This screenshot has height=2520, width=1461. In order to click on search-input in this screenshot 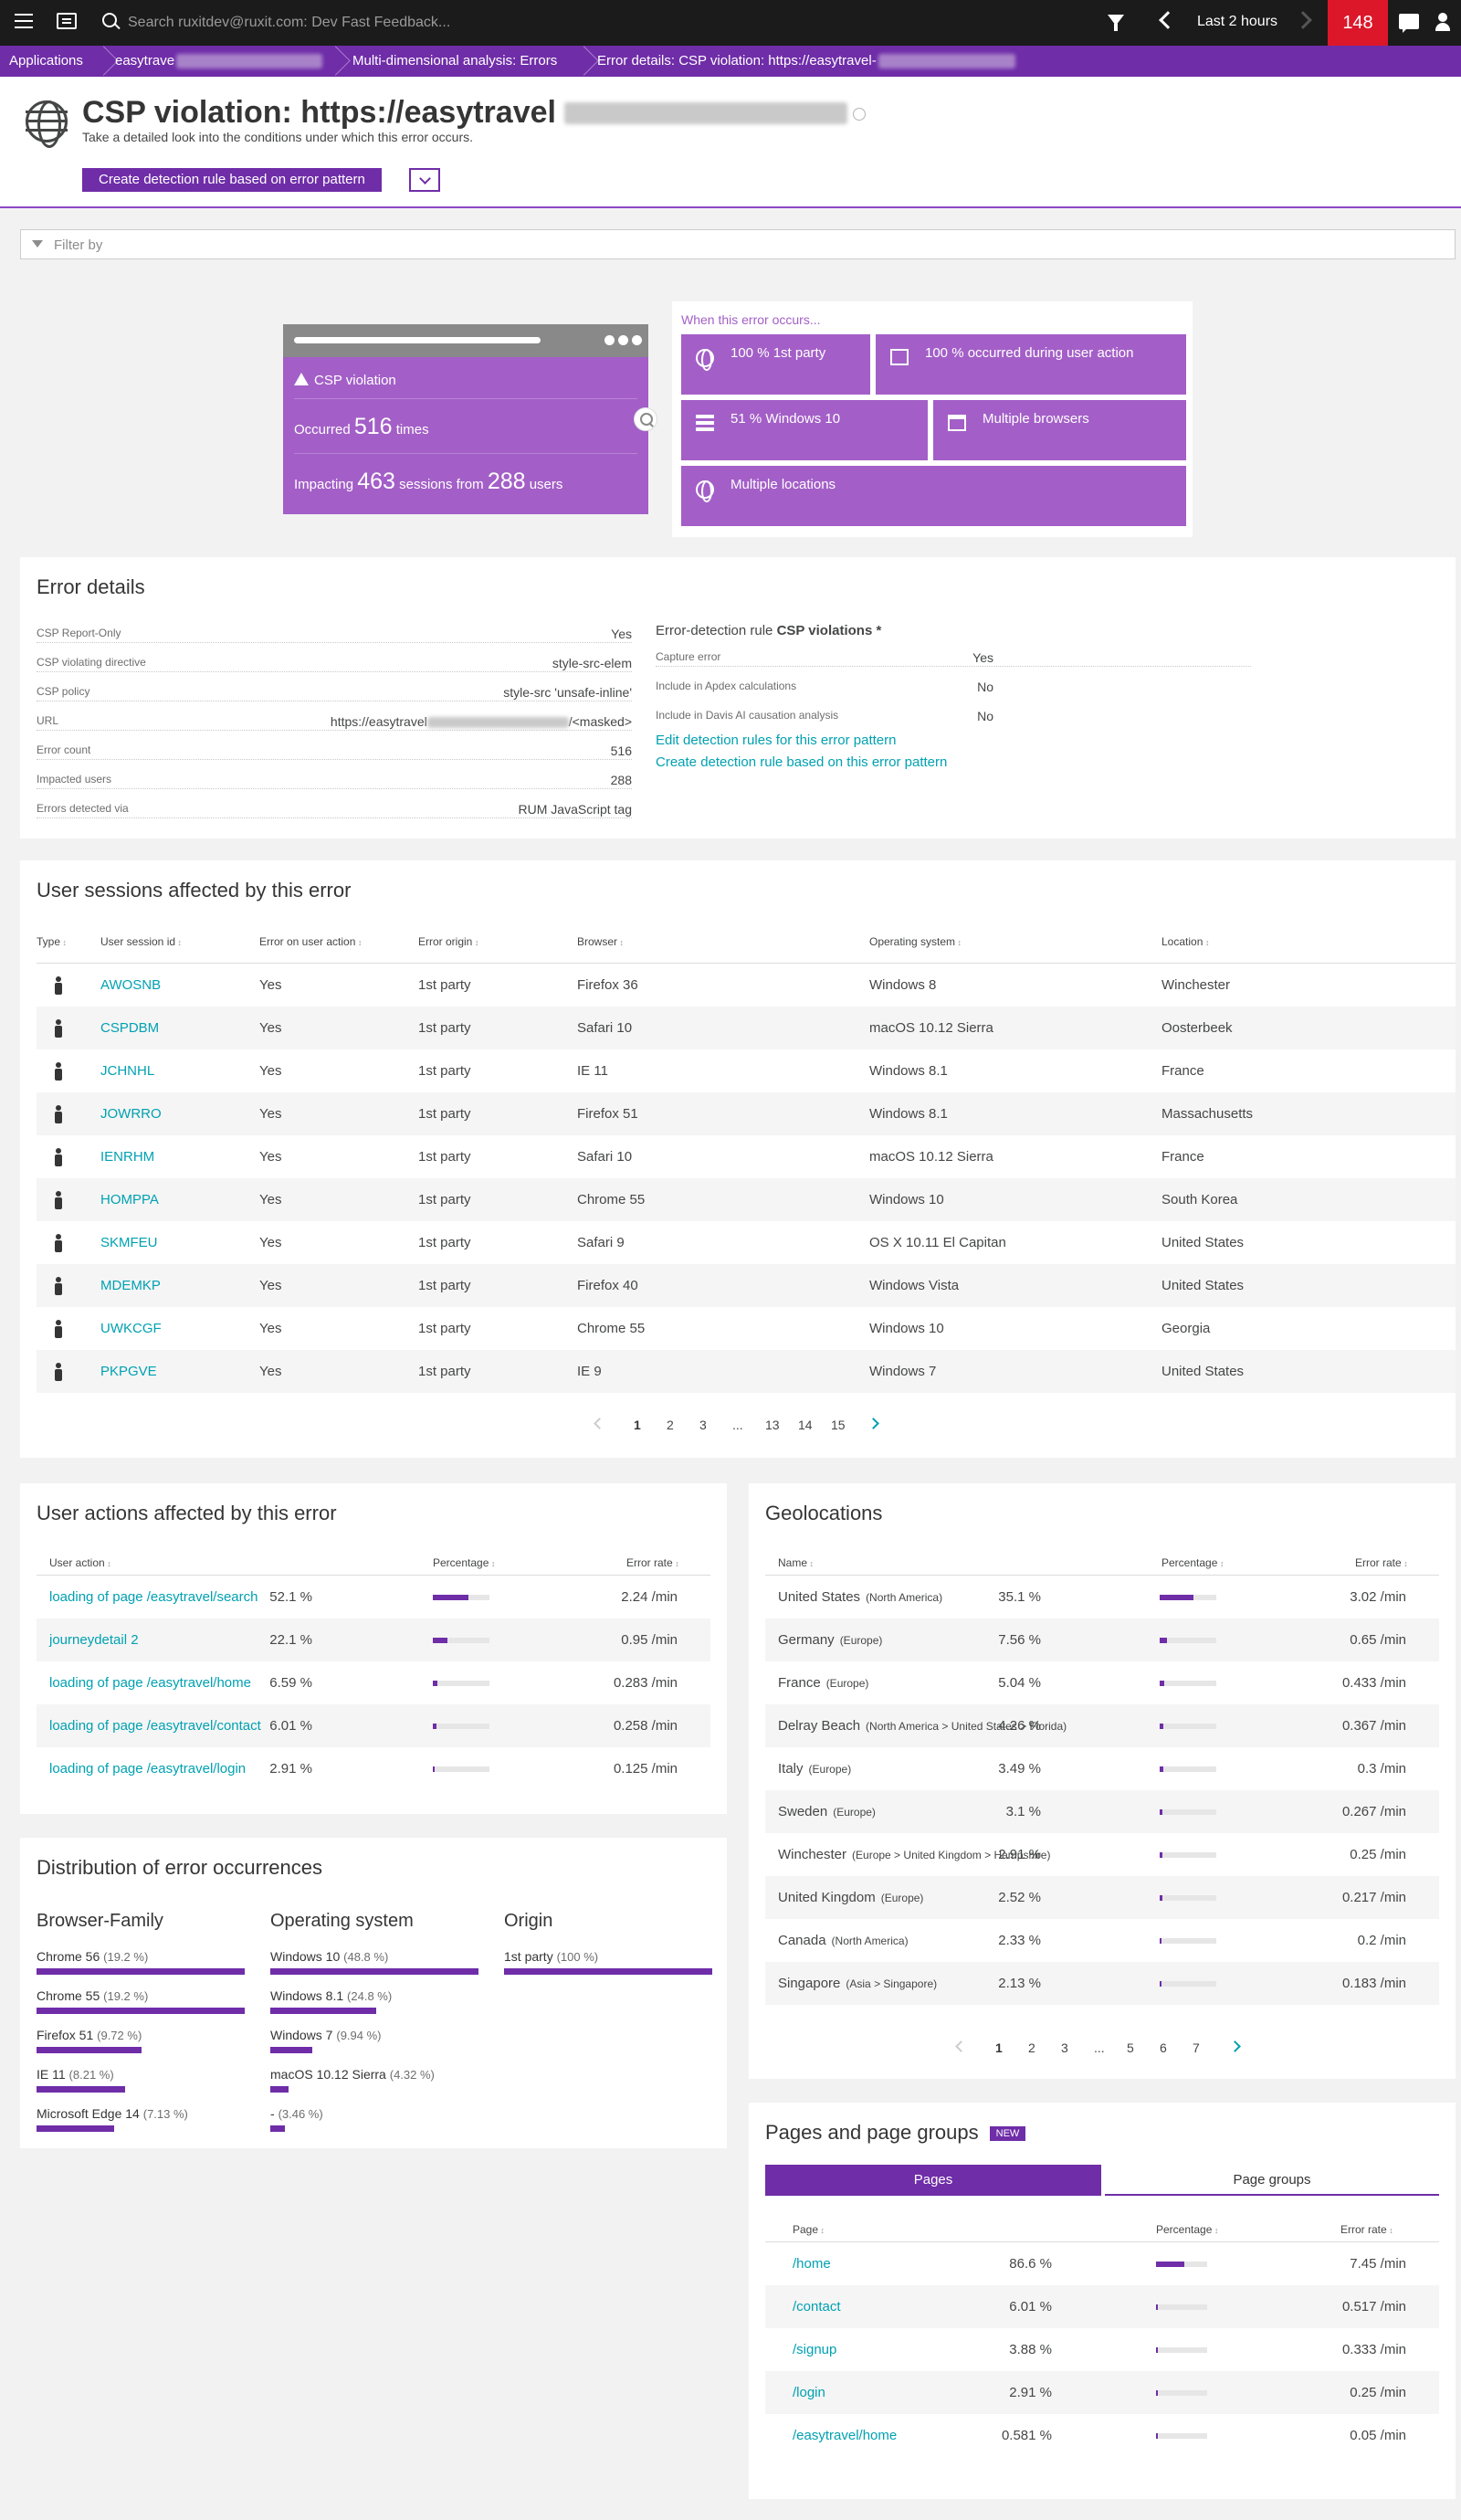, I will do `click(383, 23)`.